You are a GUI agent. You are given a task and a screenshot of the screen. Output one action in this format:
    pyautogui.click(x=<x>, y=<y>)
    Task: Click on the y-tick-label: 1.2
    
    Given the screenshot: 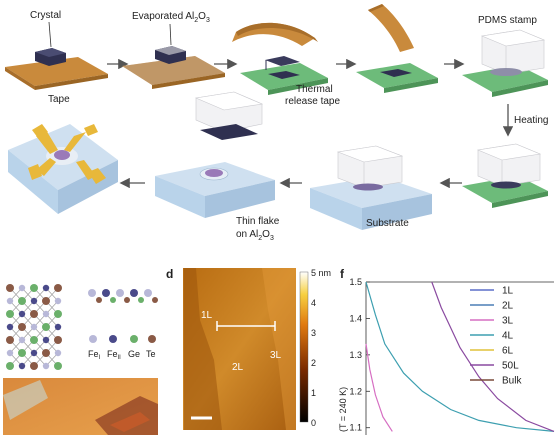 What is the action you would take?
    pyautogui.click(x=355, y=391)
    